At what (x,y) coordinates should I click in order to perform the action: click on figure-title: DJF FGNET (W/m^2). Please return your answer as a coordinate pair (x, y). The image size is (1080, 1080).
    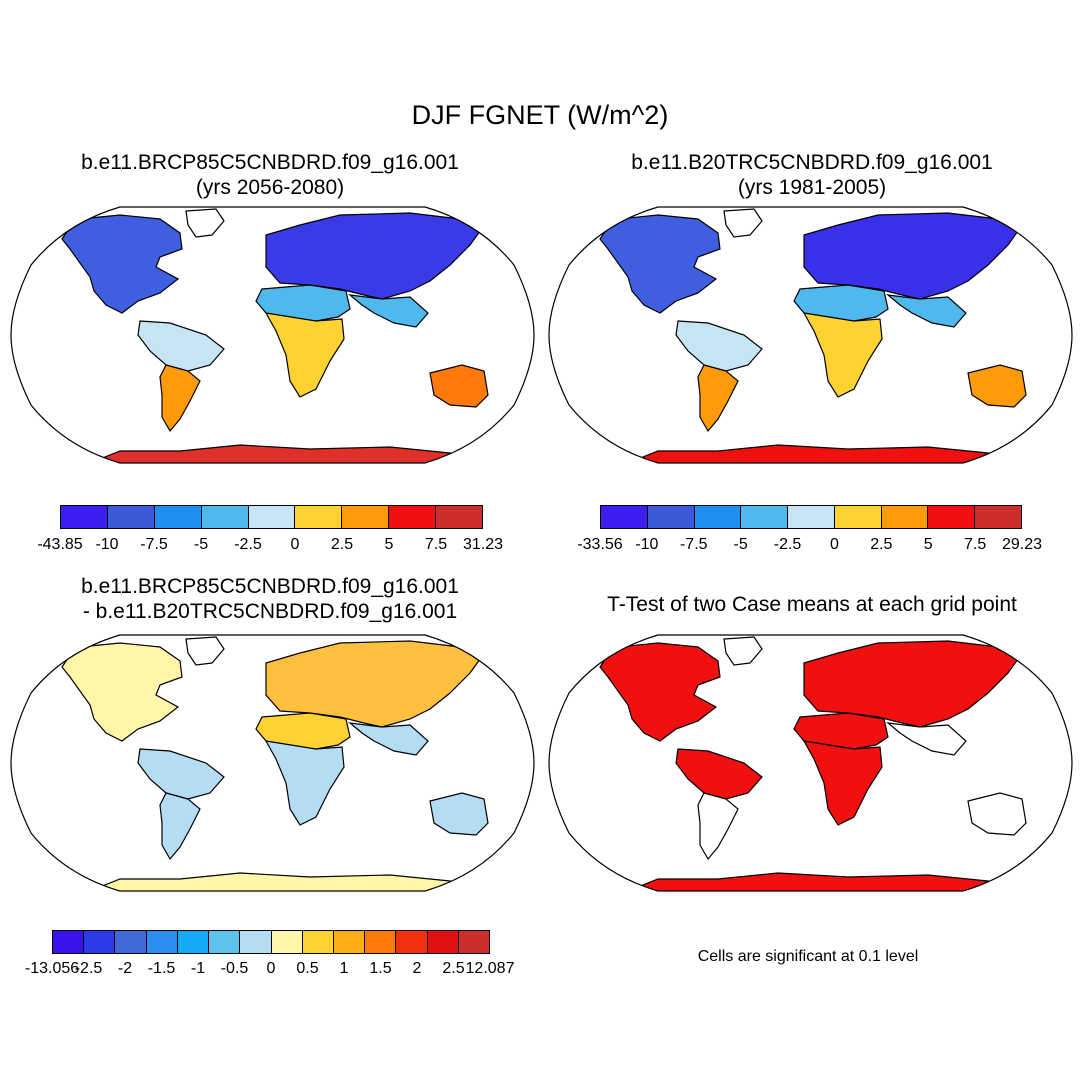
    Looking at the image, I should click on (540, 115).